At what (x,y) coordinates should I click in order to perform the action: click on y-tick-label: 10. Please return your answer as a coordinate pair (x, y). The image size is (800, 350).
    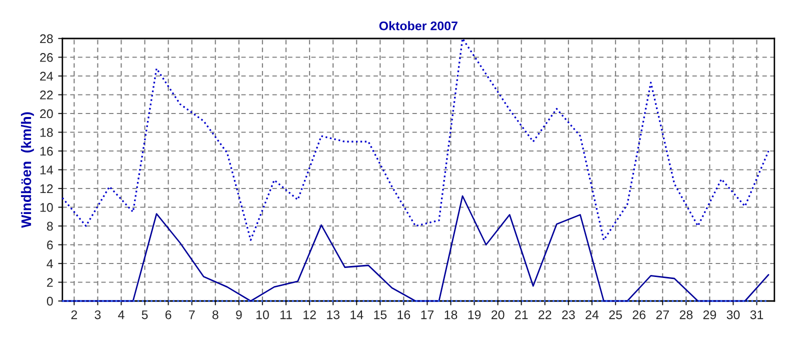
    Looking at the image, I should click on (46, 207).